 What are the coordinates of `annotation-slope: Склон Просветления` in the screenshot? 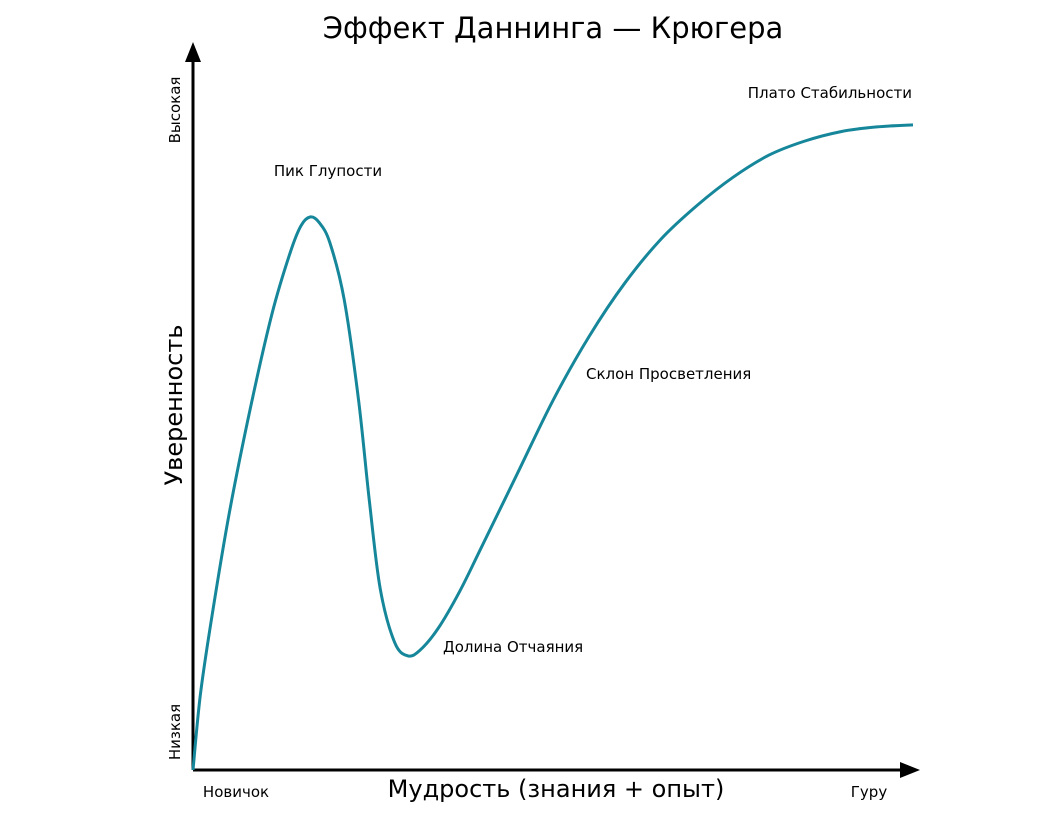 It's located at (668, 374).